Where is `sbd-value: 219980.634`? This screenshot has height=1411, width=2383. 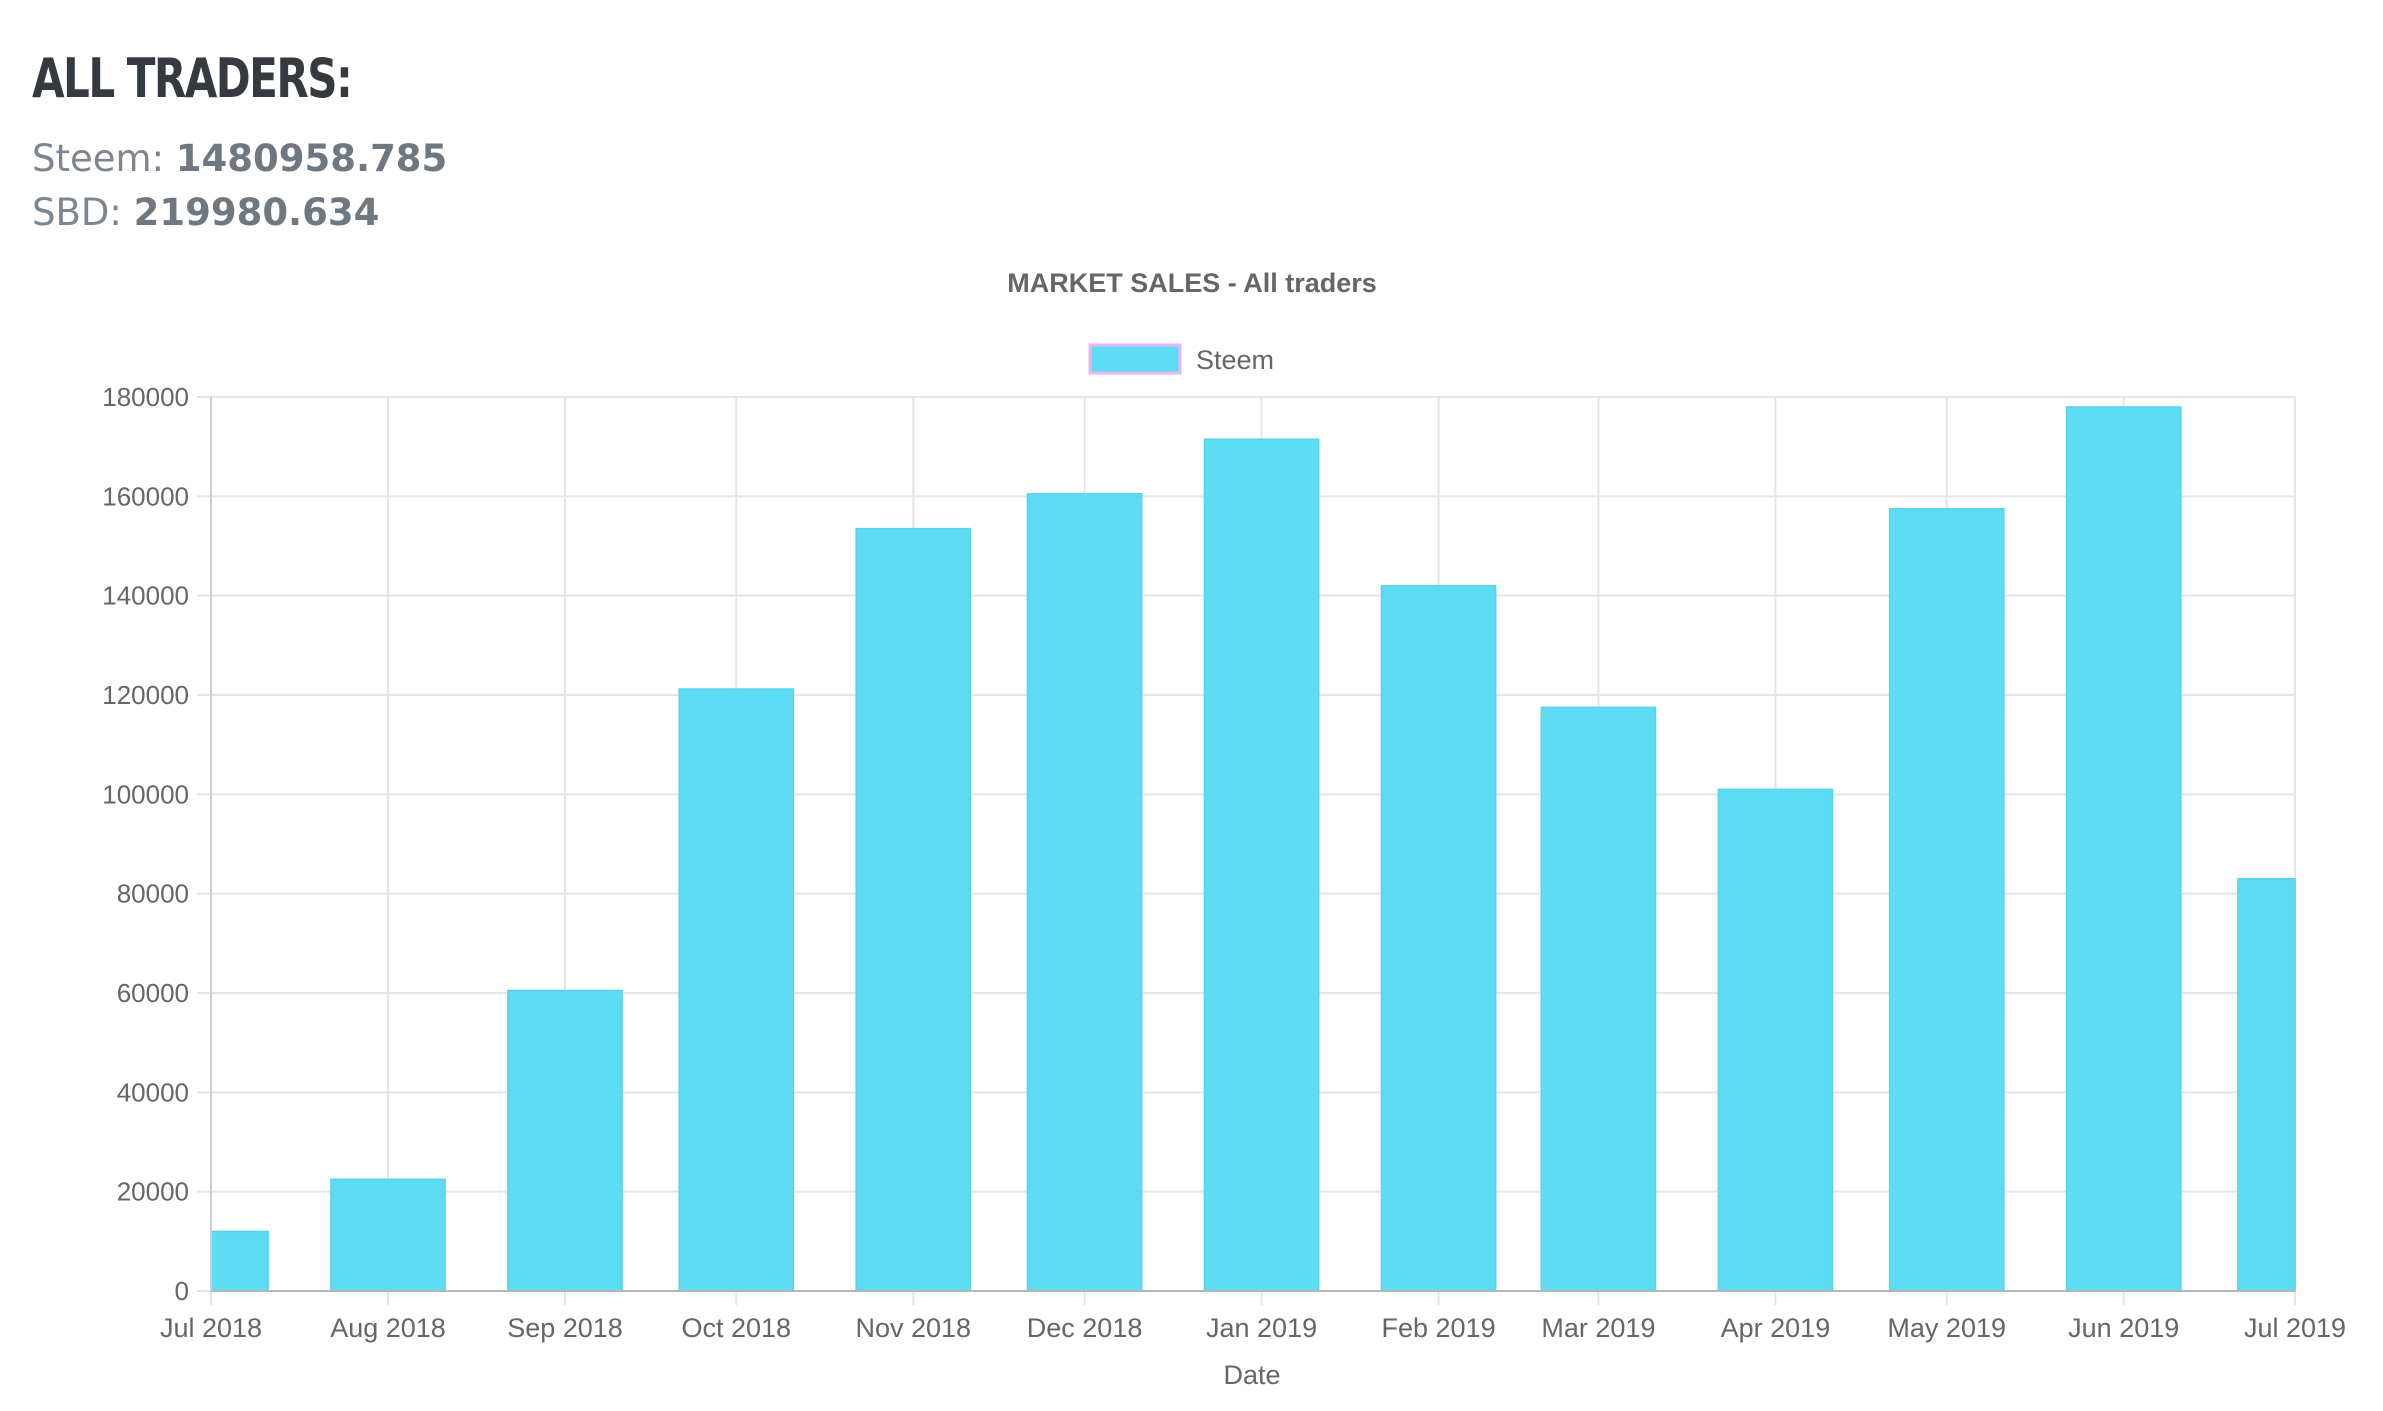 sbd-value: 219980.634 is located at coordinates (256, 212).